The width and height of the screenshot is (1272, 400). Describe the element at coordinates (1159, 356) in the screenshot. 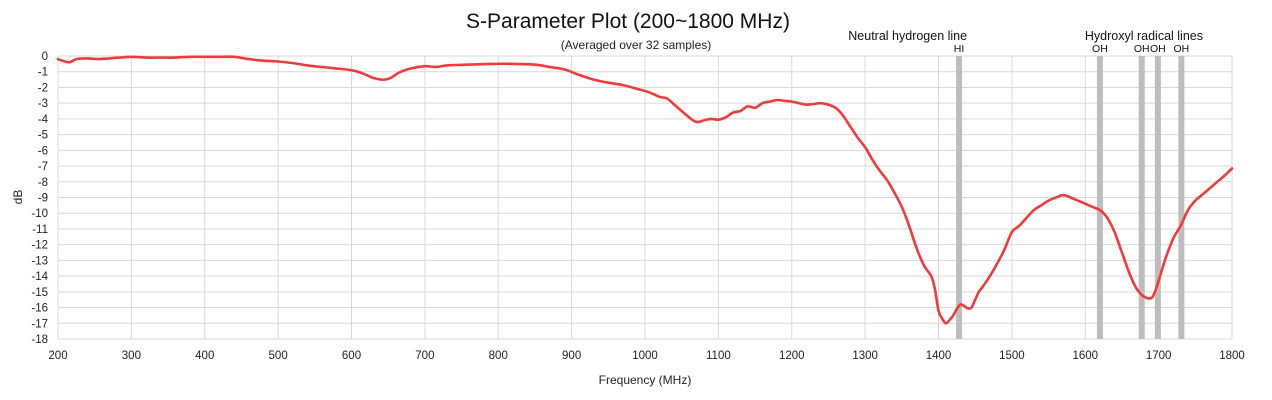

I see `x-tick-label: 1700` at that location.